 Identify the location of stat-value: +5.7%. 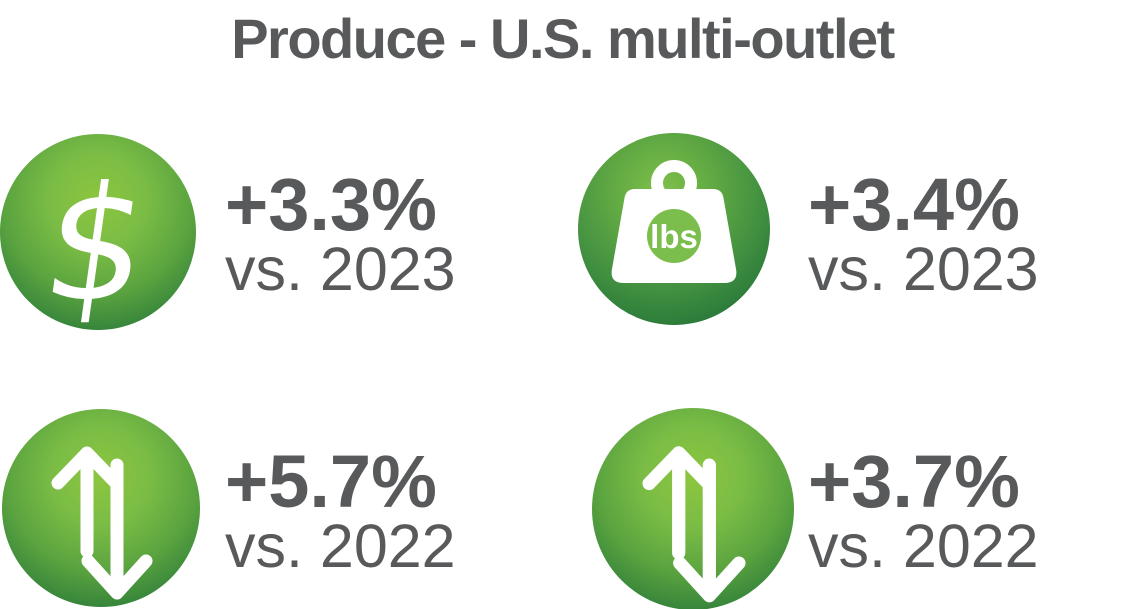
(331, 481).